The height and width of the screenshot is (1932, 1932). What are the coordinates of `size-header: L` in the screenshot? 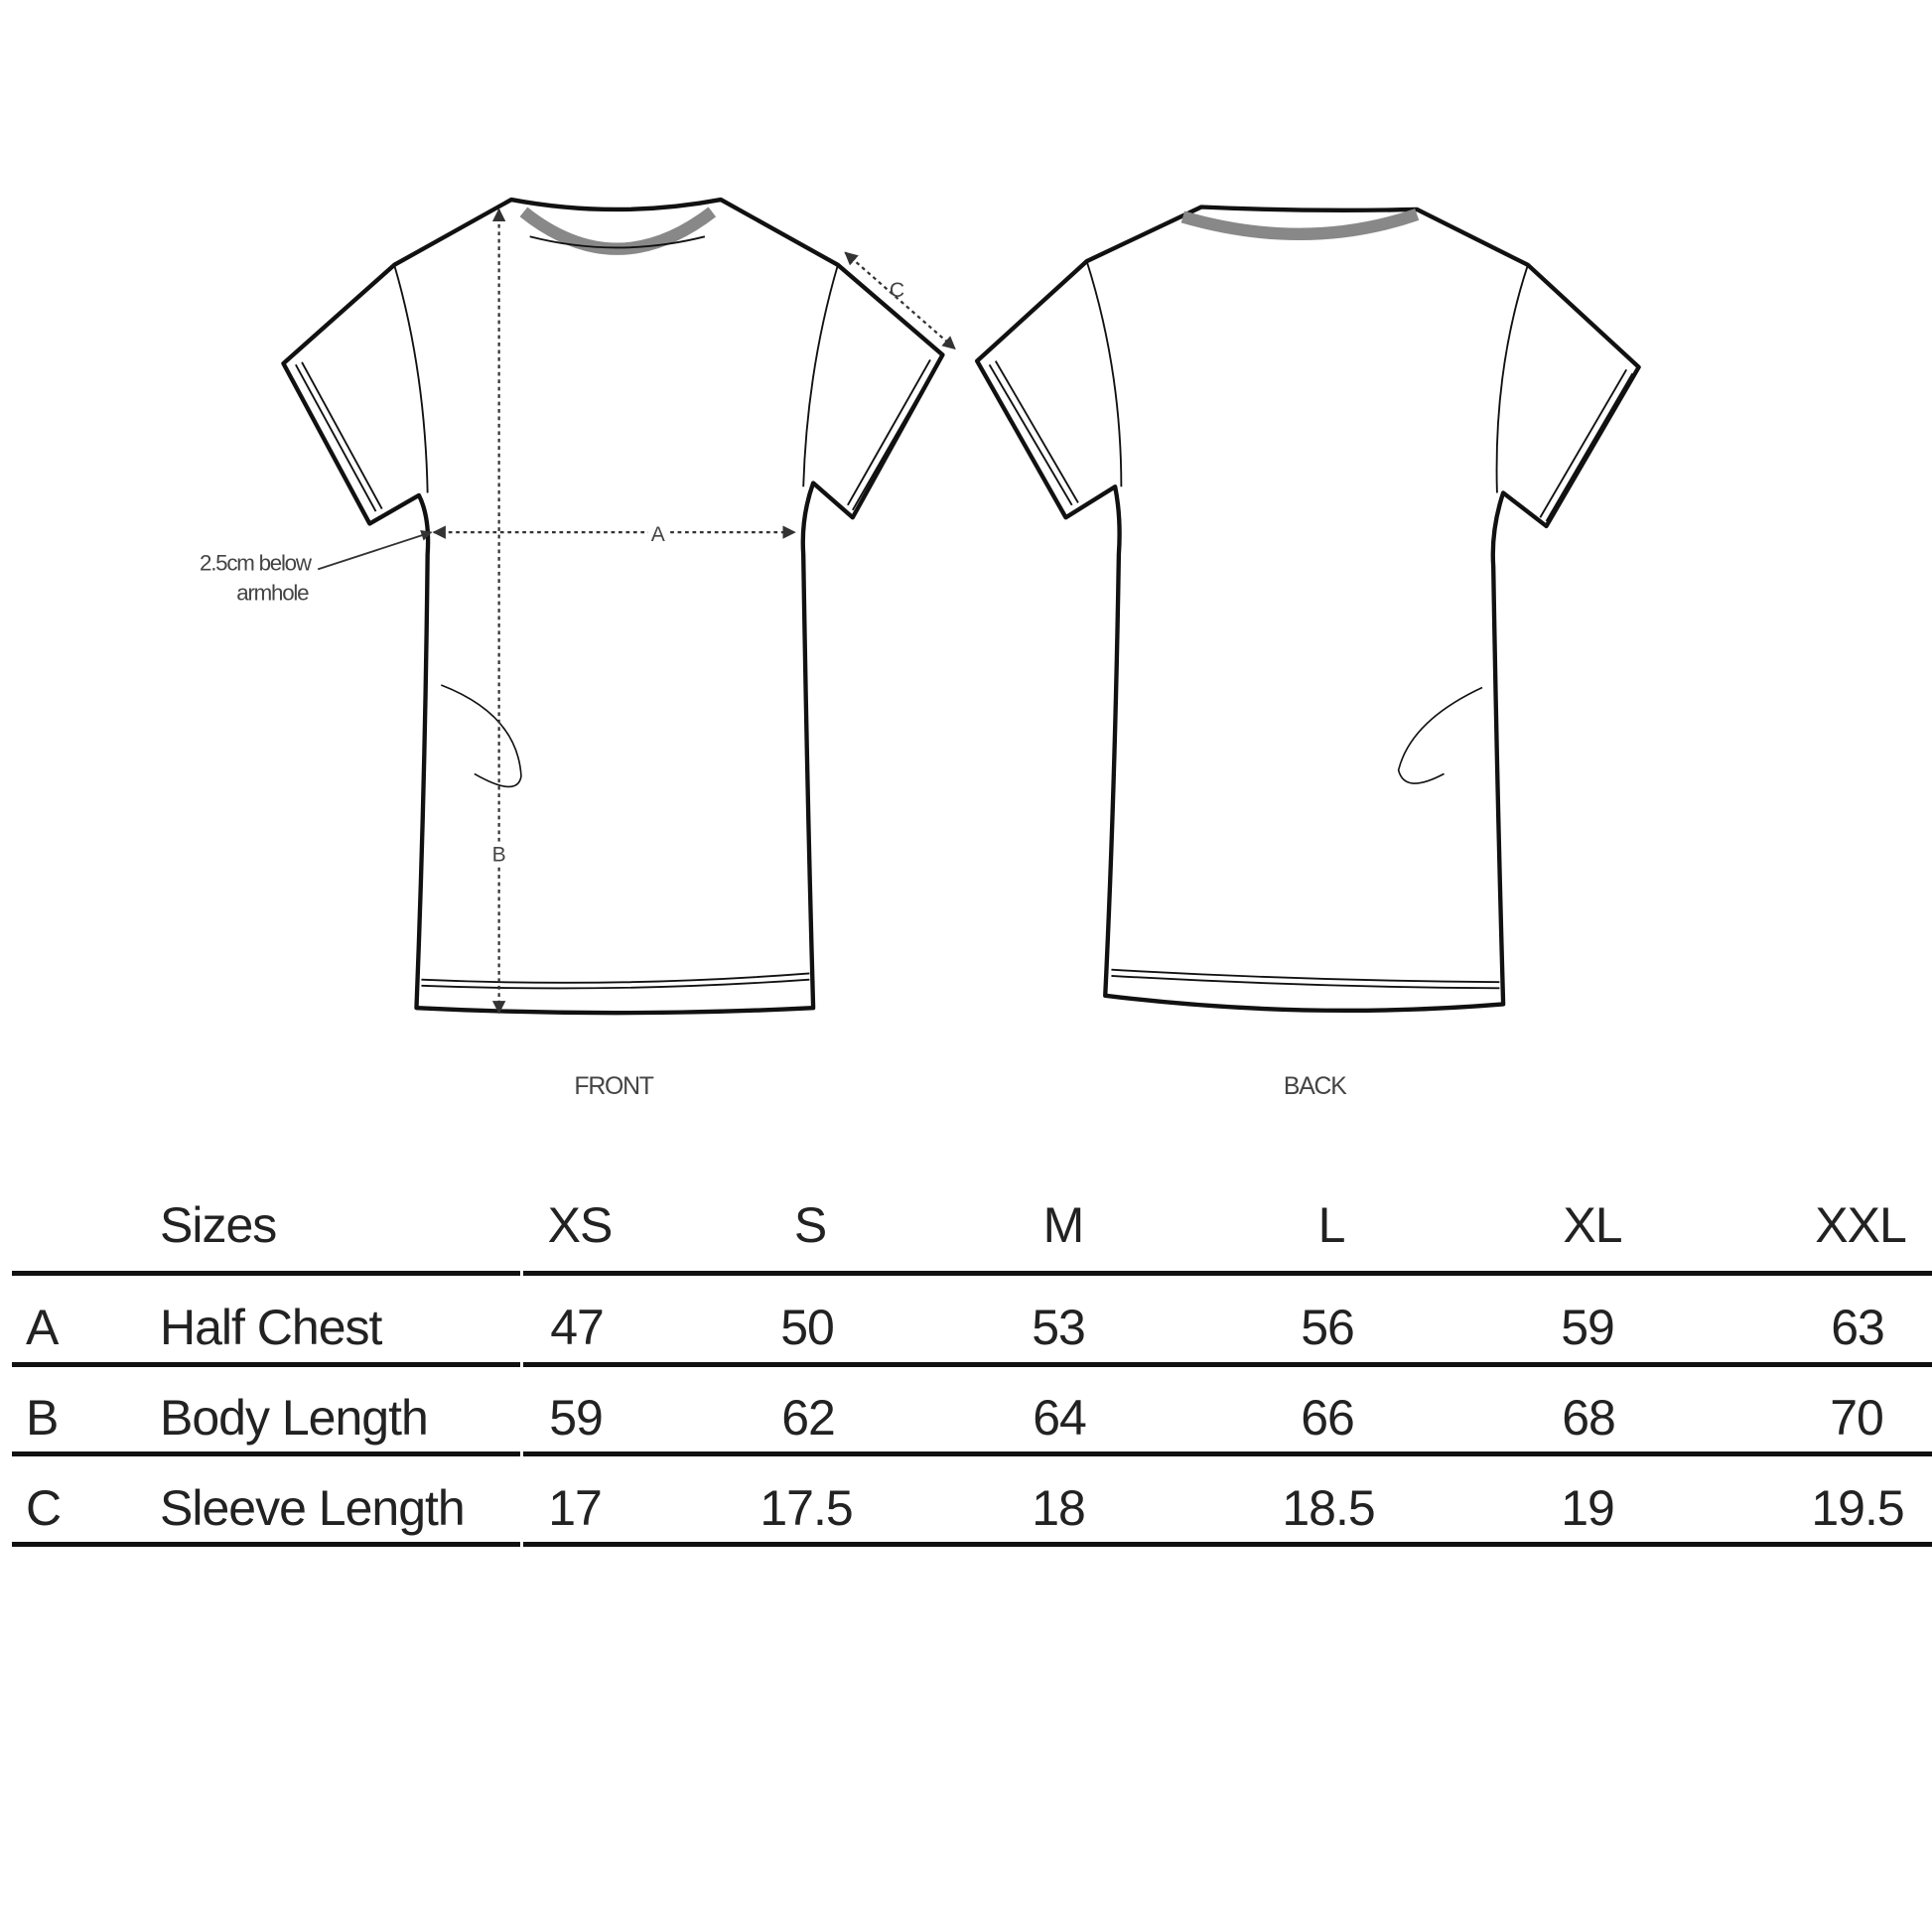 It's located at (1332, 1225).